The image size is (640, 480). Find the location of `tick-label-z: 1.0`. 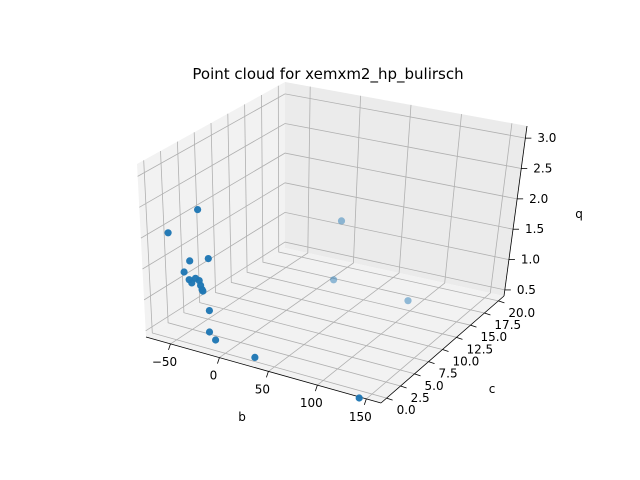

tick-label-z: 1.0 is located at coordinates (530, 260).